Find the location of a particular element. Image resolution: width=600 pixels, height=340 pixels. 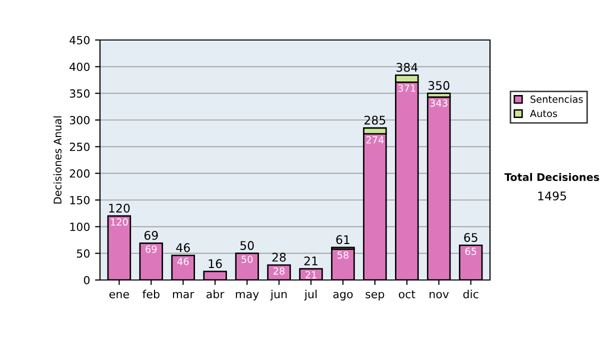

y-tick-label: 250 is located at coordinates (80, 147).